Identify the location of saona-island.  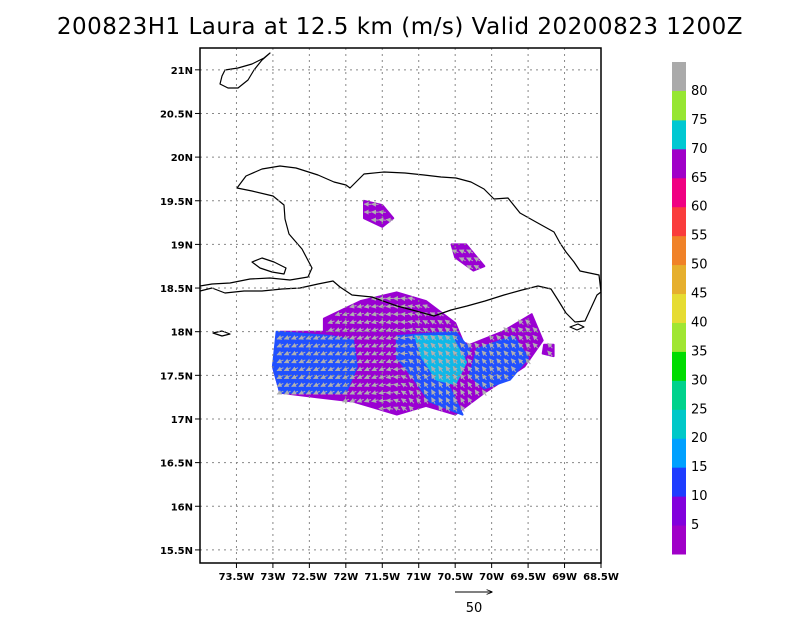
(577, 327).